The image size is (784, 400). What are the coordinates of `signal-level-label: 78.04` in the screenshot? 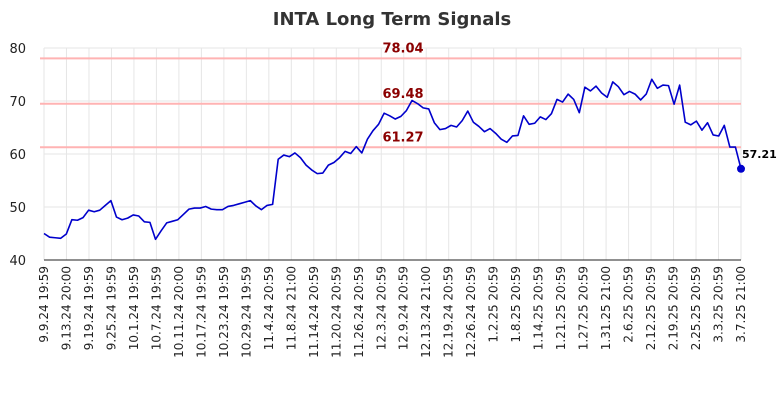 It's located at (402, 48).